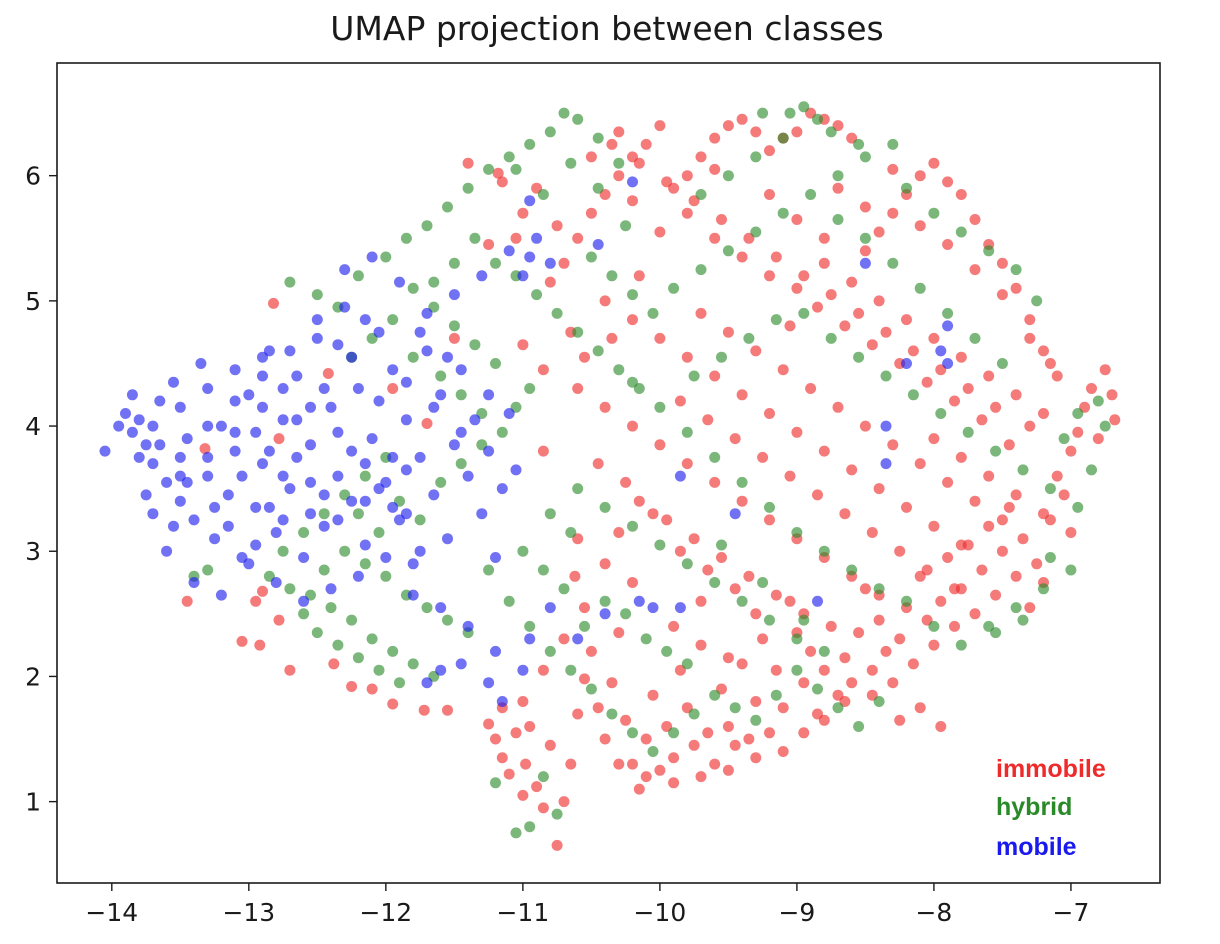 The width and height of the screenshot is (1220, 944). What do you see at coordinates (33, 802) in the screenshot?
I see `y-tick-label: 1` at bounding box center [33, 802].